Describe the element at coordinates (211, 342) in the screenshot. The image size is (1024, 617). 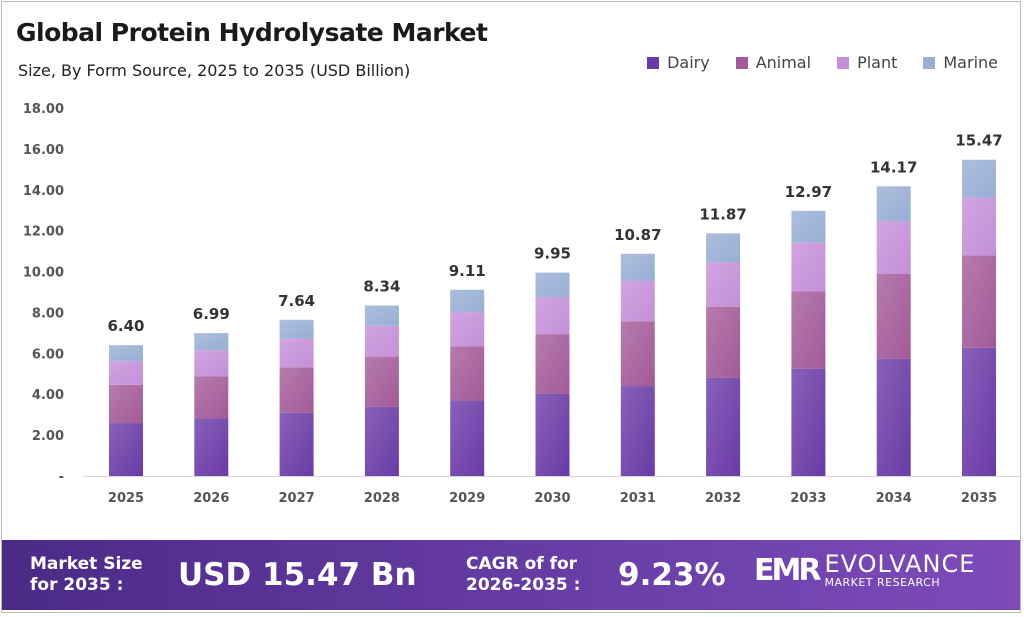
I see `bar-segment-marine-2026` at that location.